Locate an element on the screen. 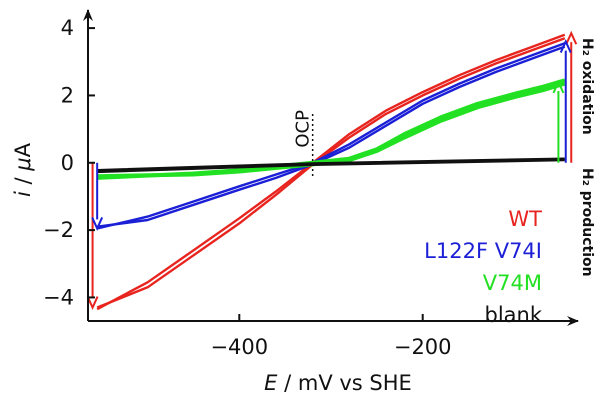  legend-entry-4: blank is located at coordinates (513, 315).